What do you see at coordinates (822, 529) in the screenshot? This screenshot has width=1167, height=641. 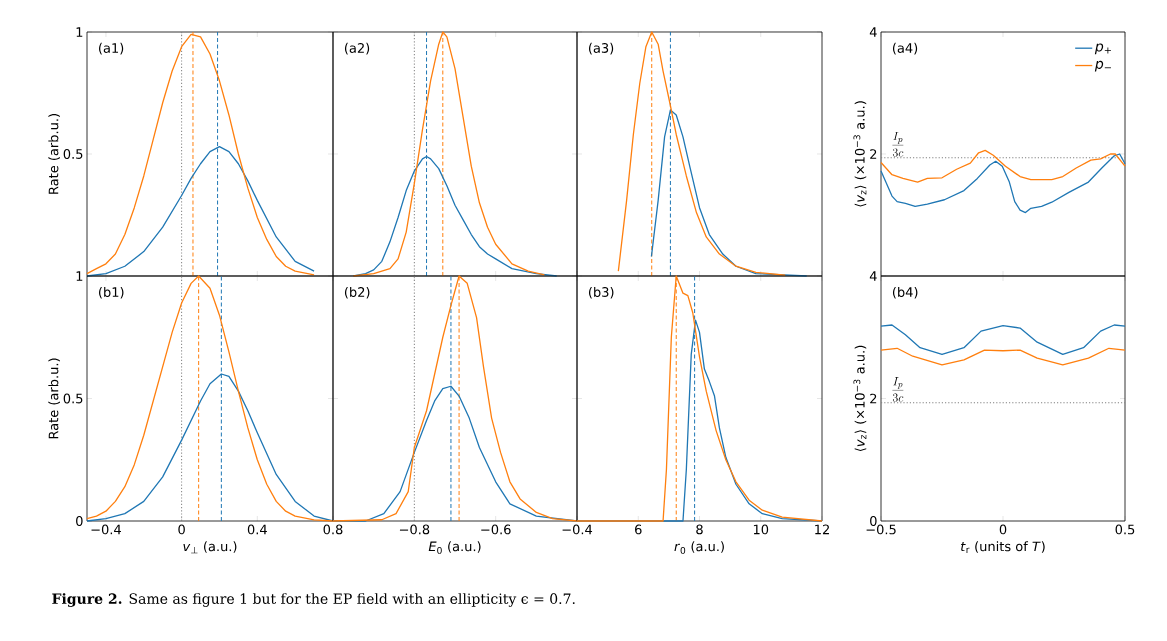 I see `x-tick-label: 12` at bounding box center [822, 529].